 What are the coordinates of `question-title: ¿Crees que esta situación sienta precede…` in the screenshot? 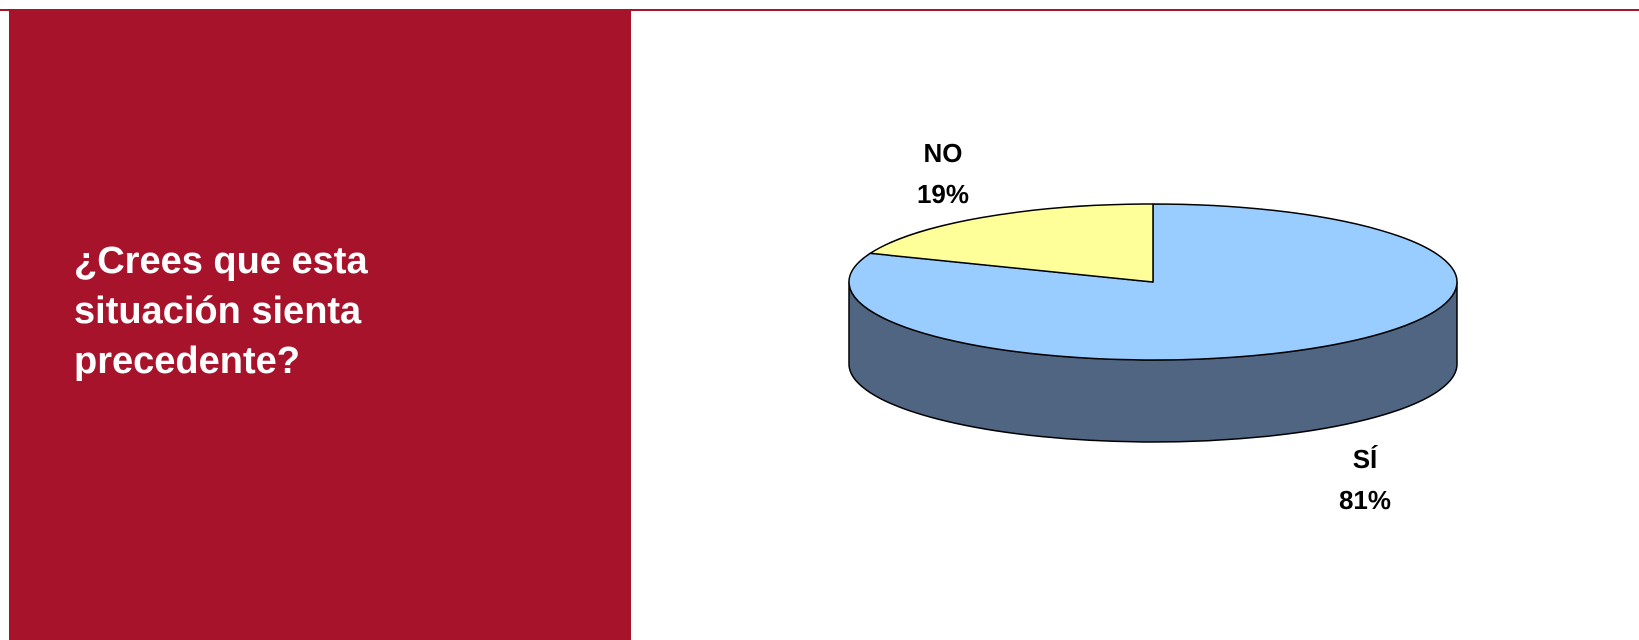 It's located at (221, 311).